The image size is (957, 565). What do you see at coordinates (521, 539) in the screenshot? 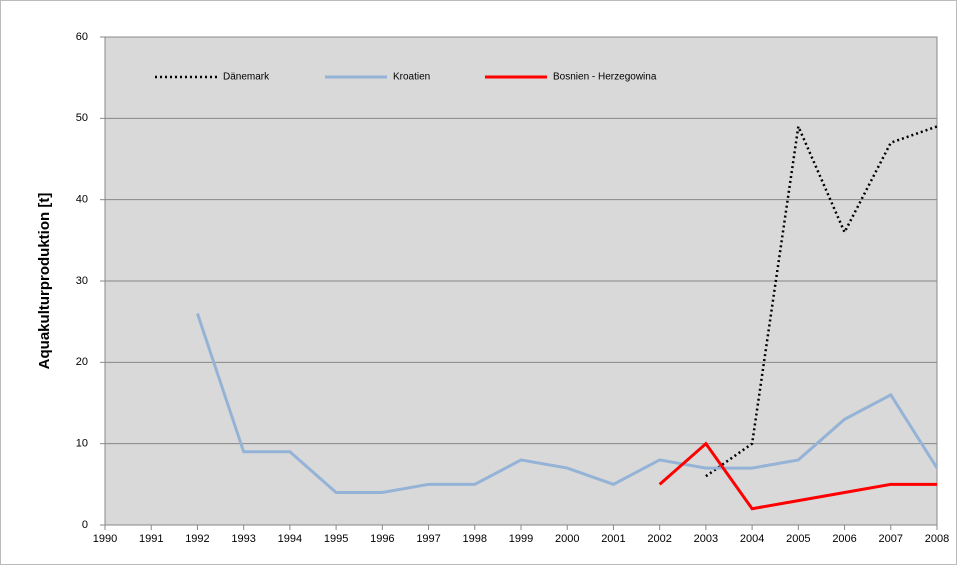
I see `x-tick-label: 1999` at bounding box center [521, 539].